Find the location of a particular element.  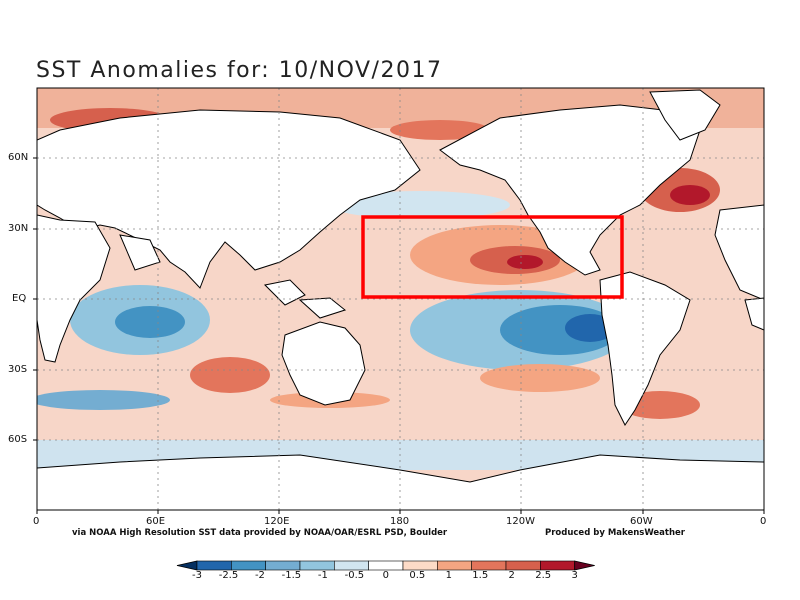

colorbar-tick-label: 0.5 is located at coordinates (417, 575).